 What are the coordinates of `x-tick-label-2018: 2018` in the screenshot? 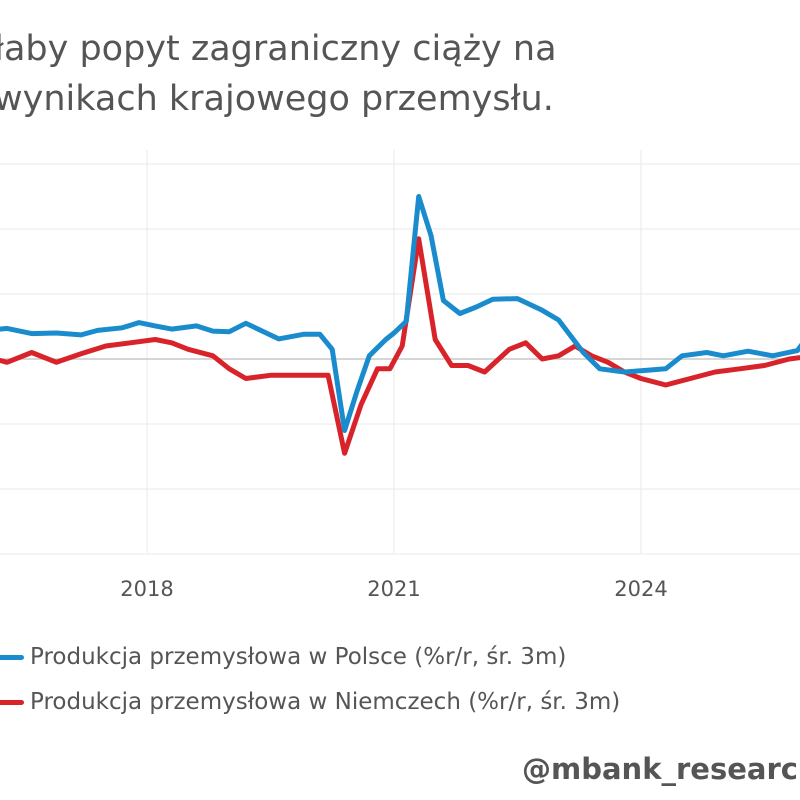 It's located at (146, 589).